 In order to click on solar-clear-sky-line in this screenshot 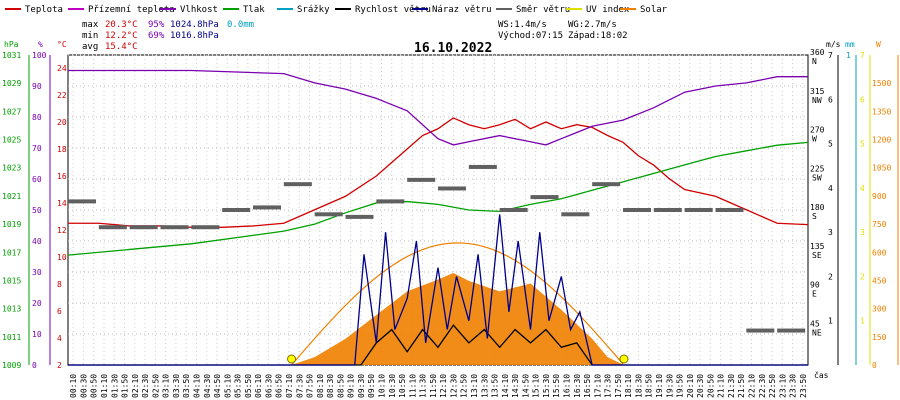, I will do `click(457, 304)`.